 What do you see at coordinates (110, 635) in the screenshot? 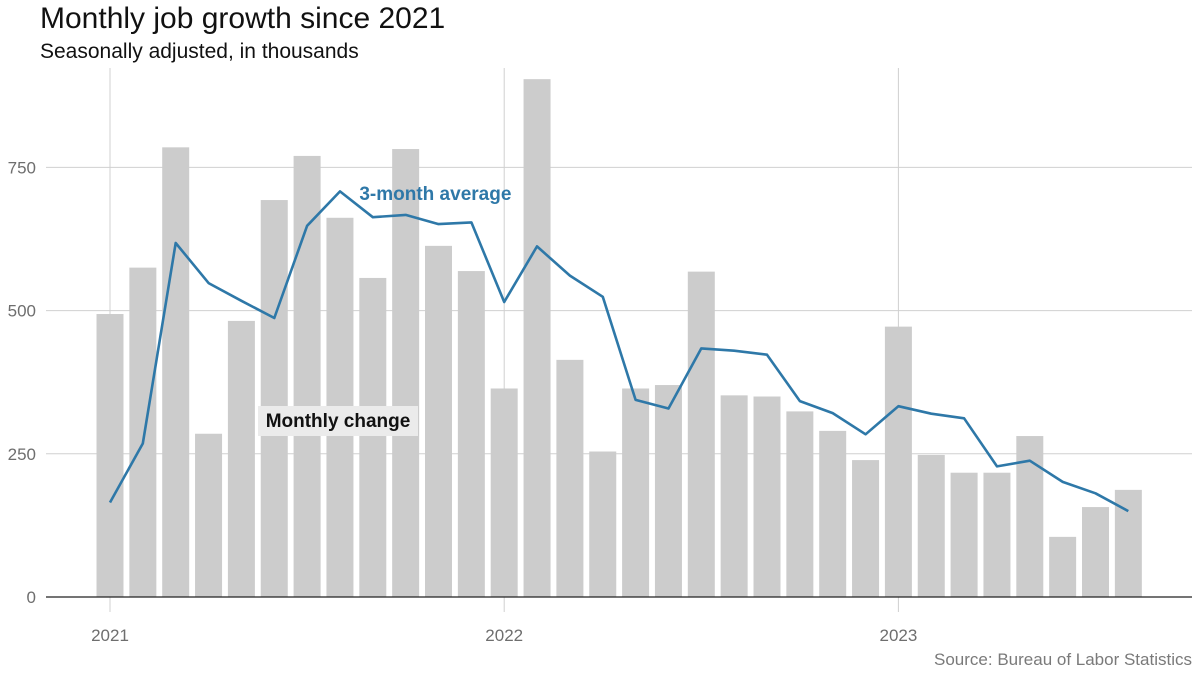
I see `x-tick-label-2021: 2021` at bounding box center [110, 635].